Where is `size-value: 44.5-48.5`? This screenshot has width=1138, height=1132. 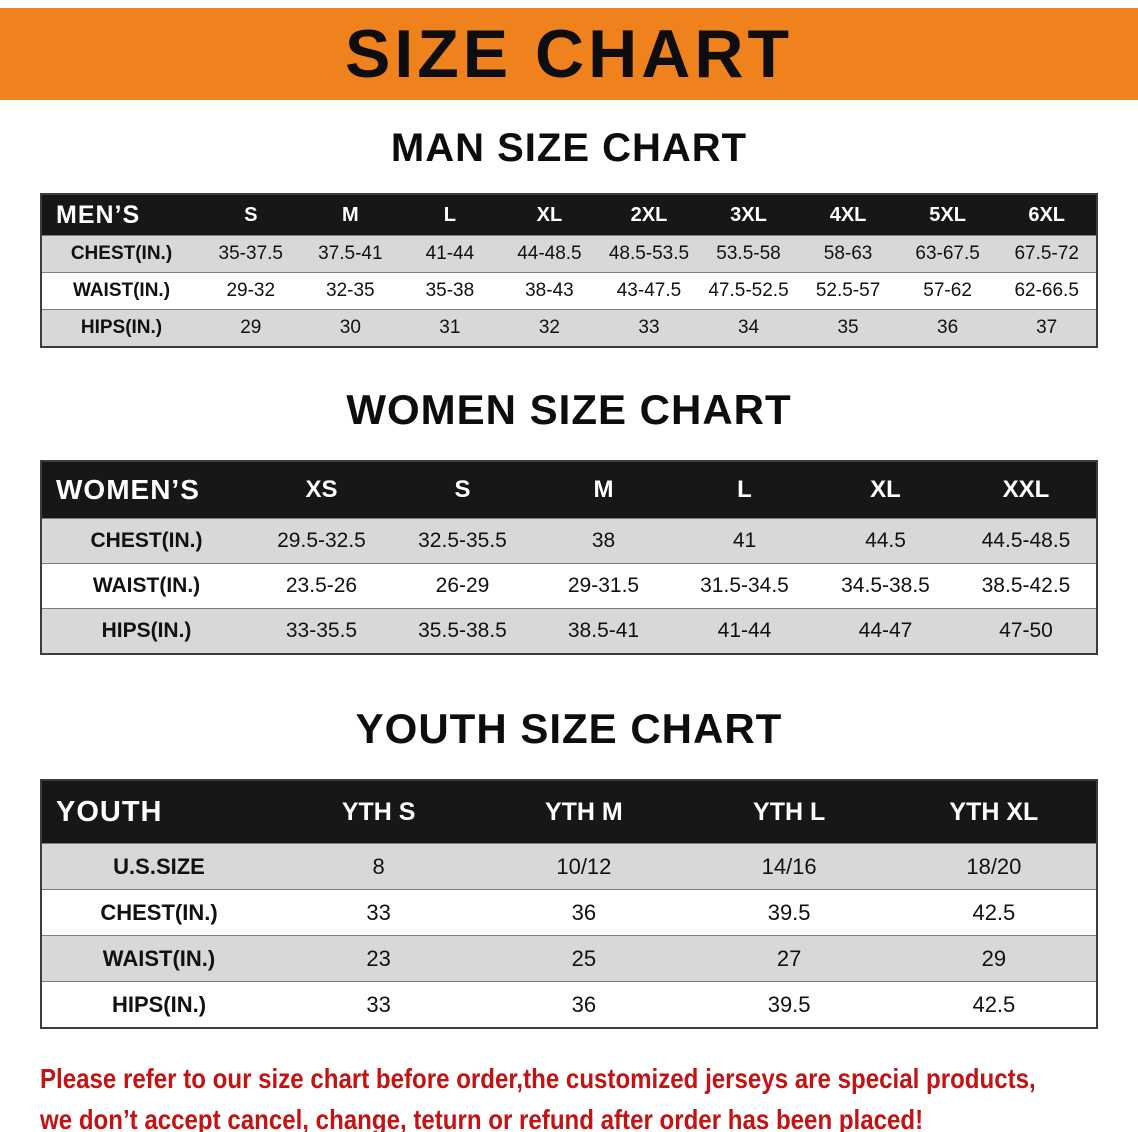
size-value: 44.5-48.5 is located at coordinates (1026, 541).